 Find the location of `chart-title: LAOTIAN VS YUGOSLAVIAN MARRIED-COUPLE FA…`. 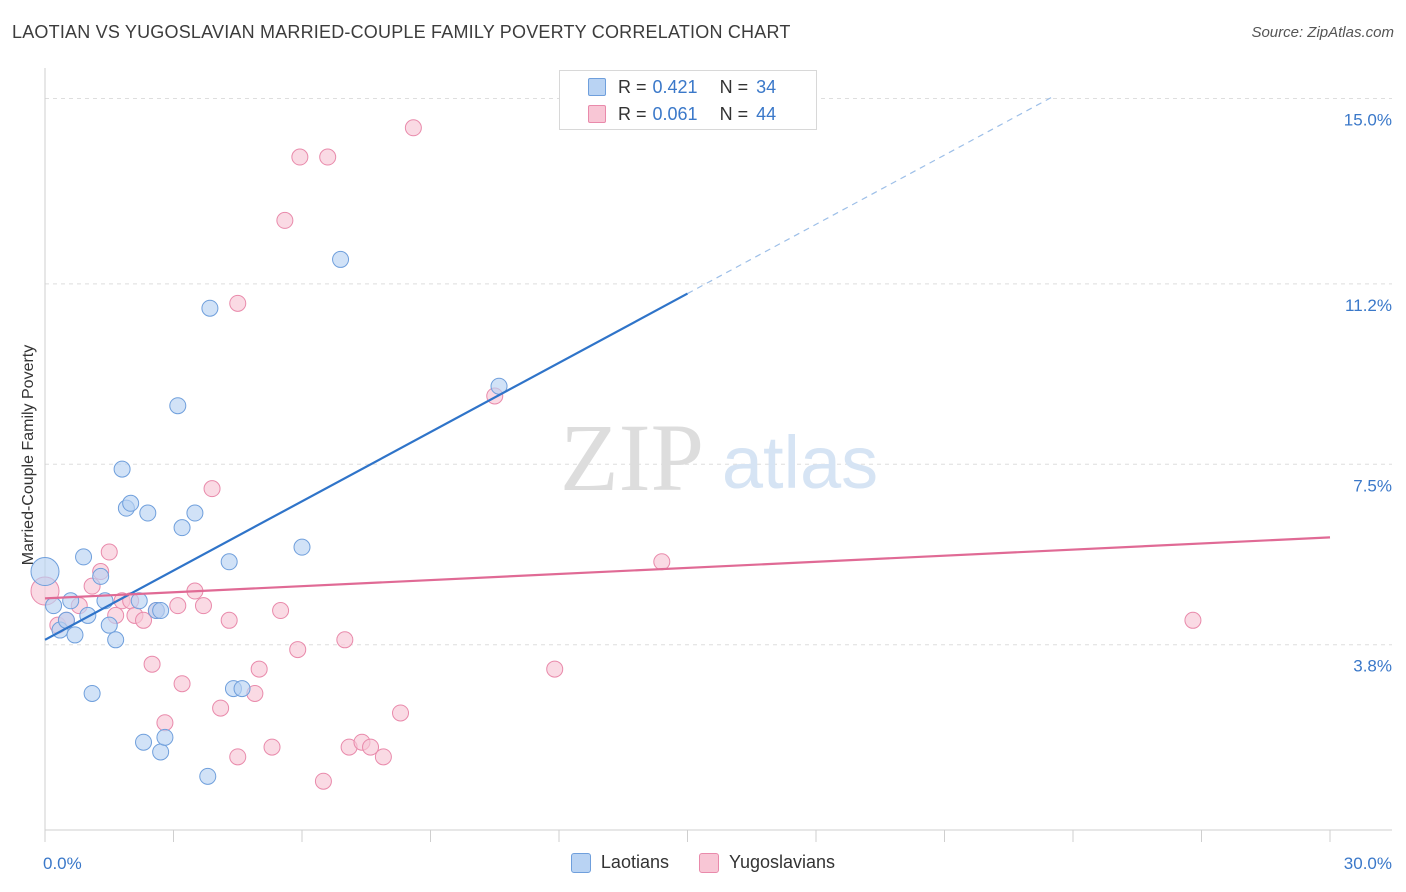

chart-title: LAOTIAN VS YUGOSLAVIAN MARRIED-COUPLE FA… is located at coordinates (401, 32).